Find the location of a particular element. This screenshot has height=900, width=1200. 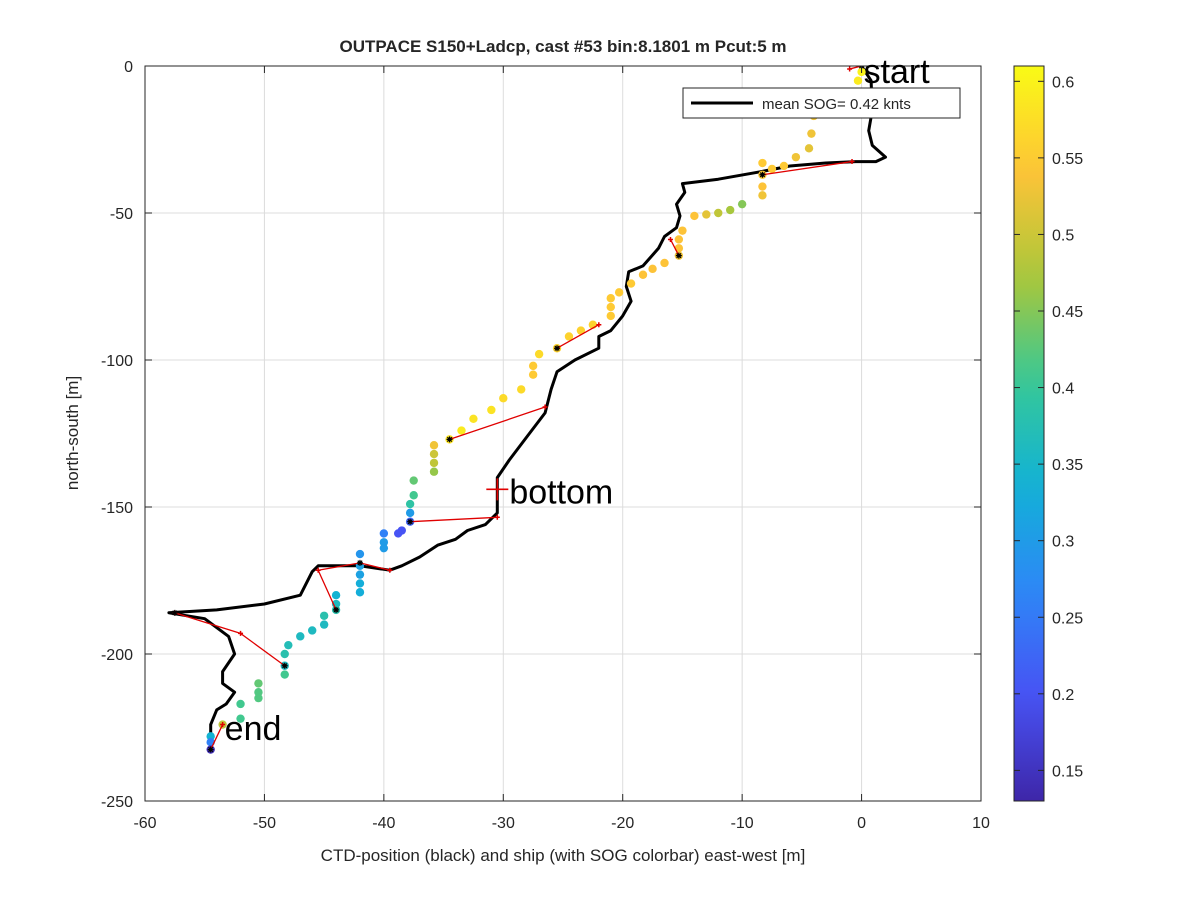

colorbar: 0.15 0.2 0.25 0.3 0.35 0.4 0.45 0.5 0.55 0.6 is located at coordinates (1048, 433).